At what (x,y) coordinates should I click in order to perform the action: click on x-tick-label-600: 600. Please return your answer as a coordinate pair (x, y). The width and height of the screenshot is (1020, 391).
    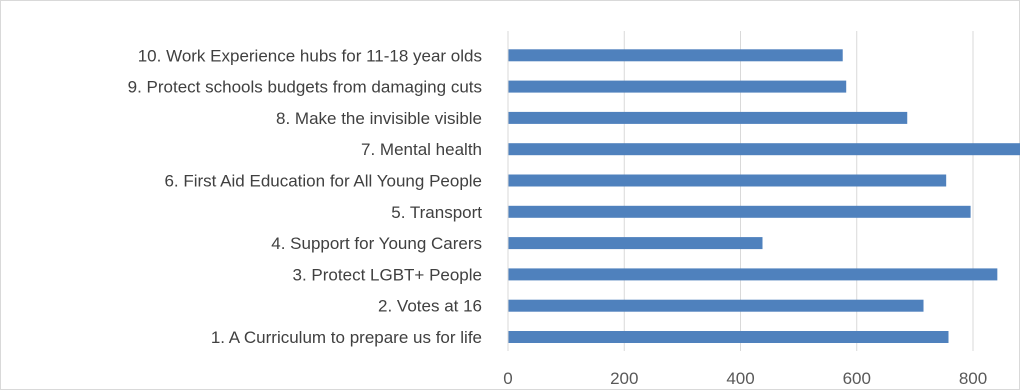
    Looking at the image, I should click on (857, 378).